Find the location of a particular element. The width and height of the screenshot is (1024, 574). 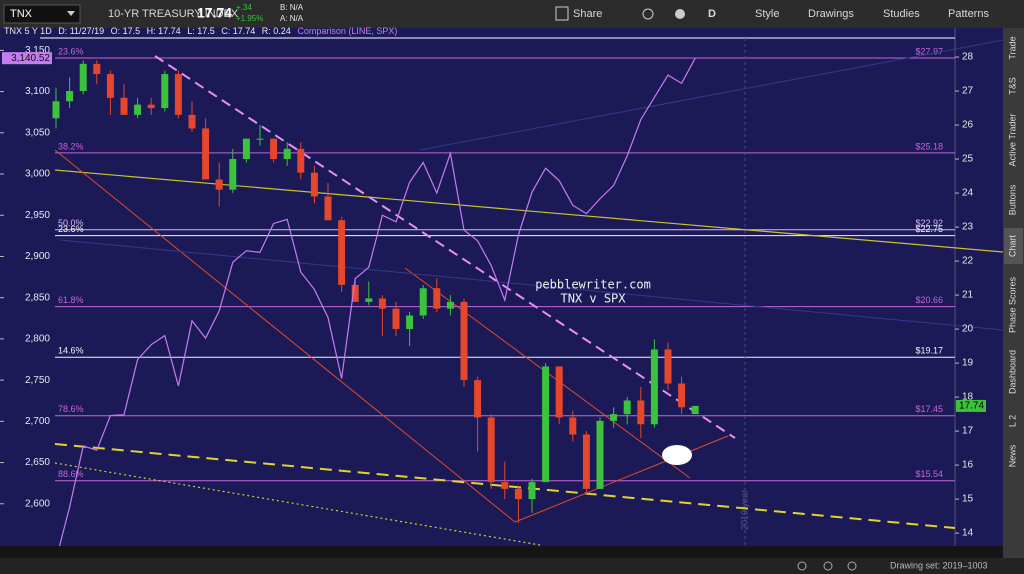

drawing-set: Drawing set: 2019–1003 is located at coordinates (939, 565).